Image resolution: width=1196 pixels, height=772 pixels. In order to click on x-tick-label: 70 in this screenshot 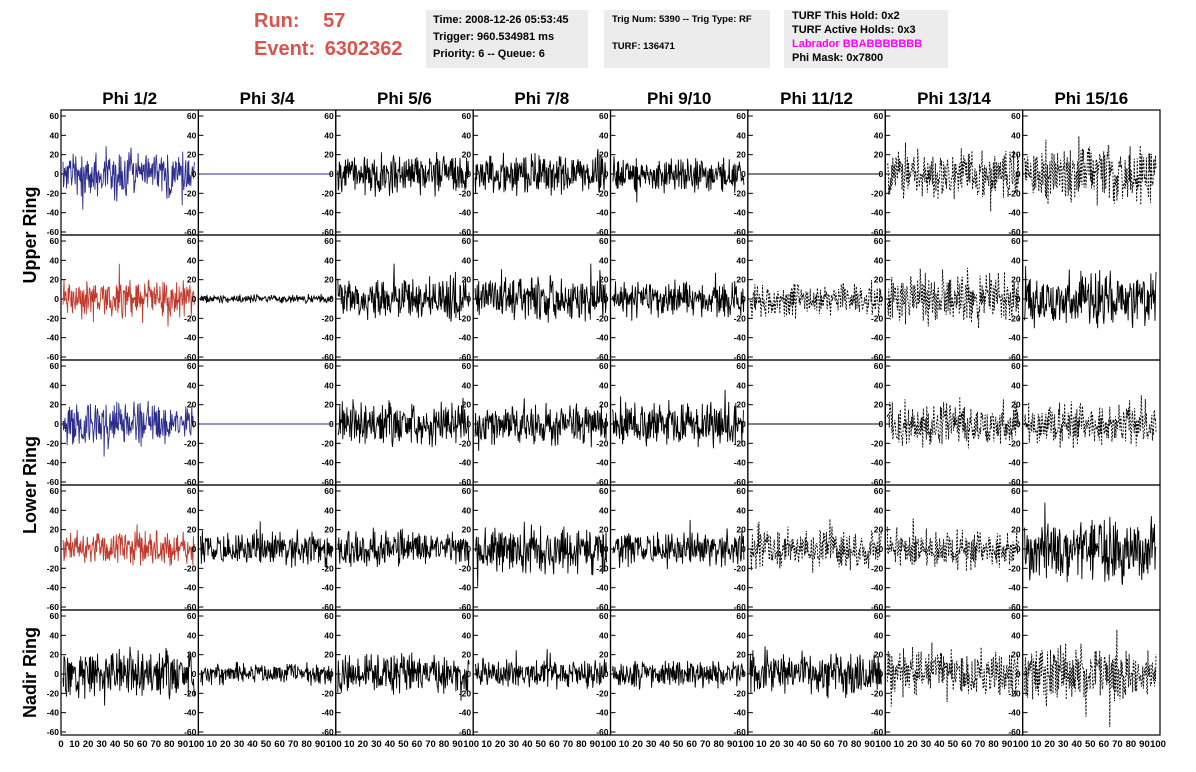, I will do `click(568, 744)`.